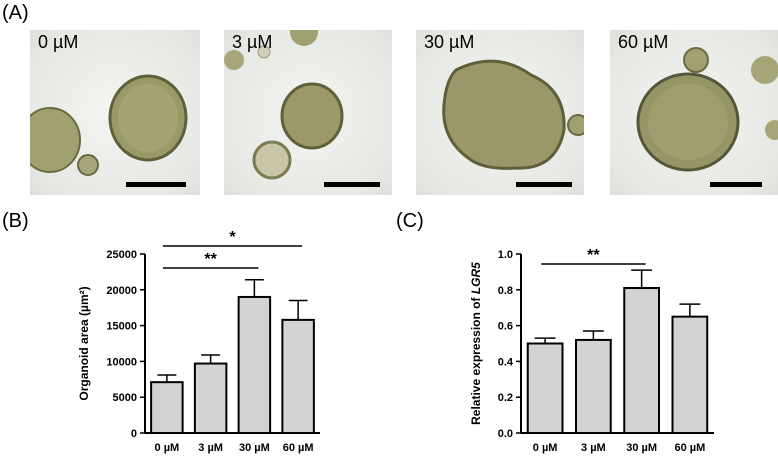 The width and height of the screenshot is (778, 458). I want to click on micrograph-3um: 3 µM, so click(308, 112).